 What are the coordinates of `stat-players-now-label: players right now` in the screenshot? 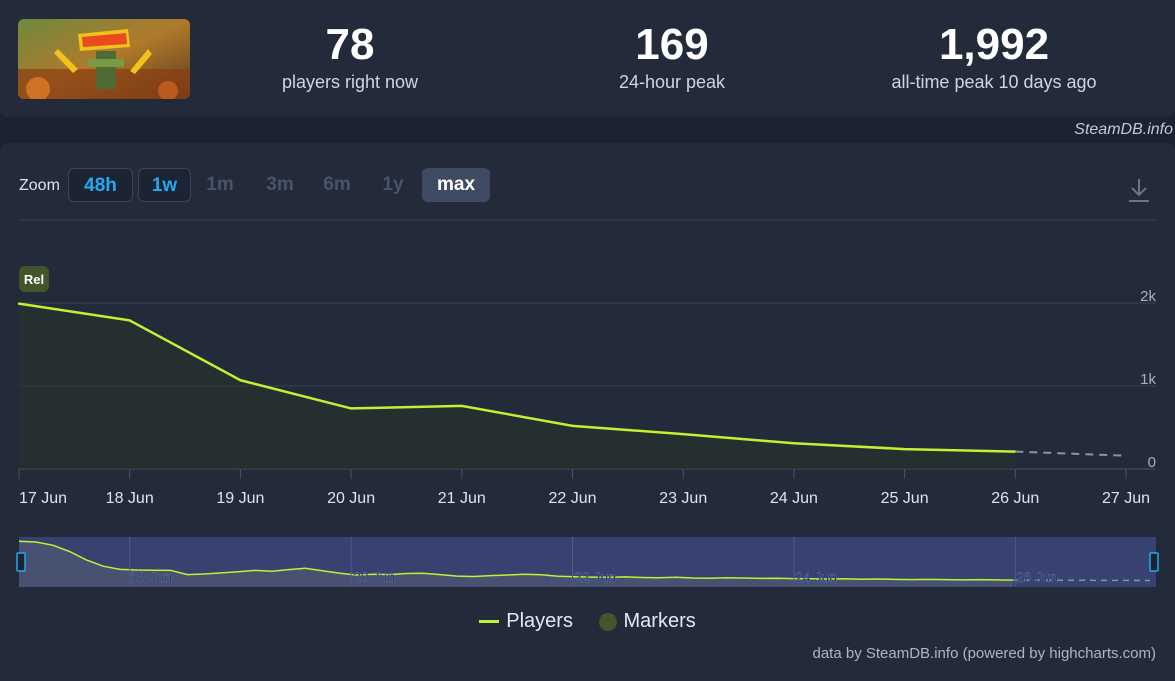 It's located at (350, 82).